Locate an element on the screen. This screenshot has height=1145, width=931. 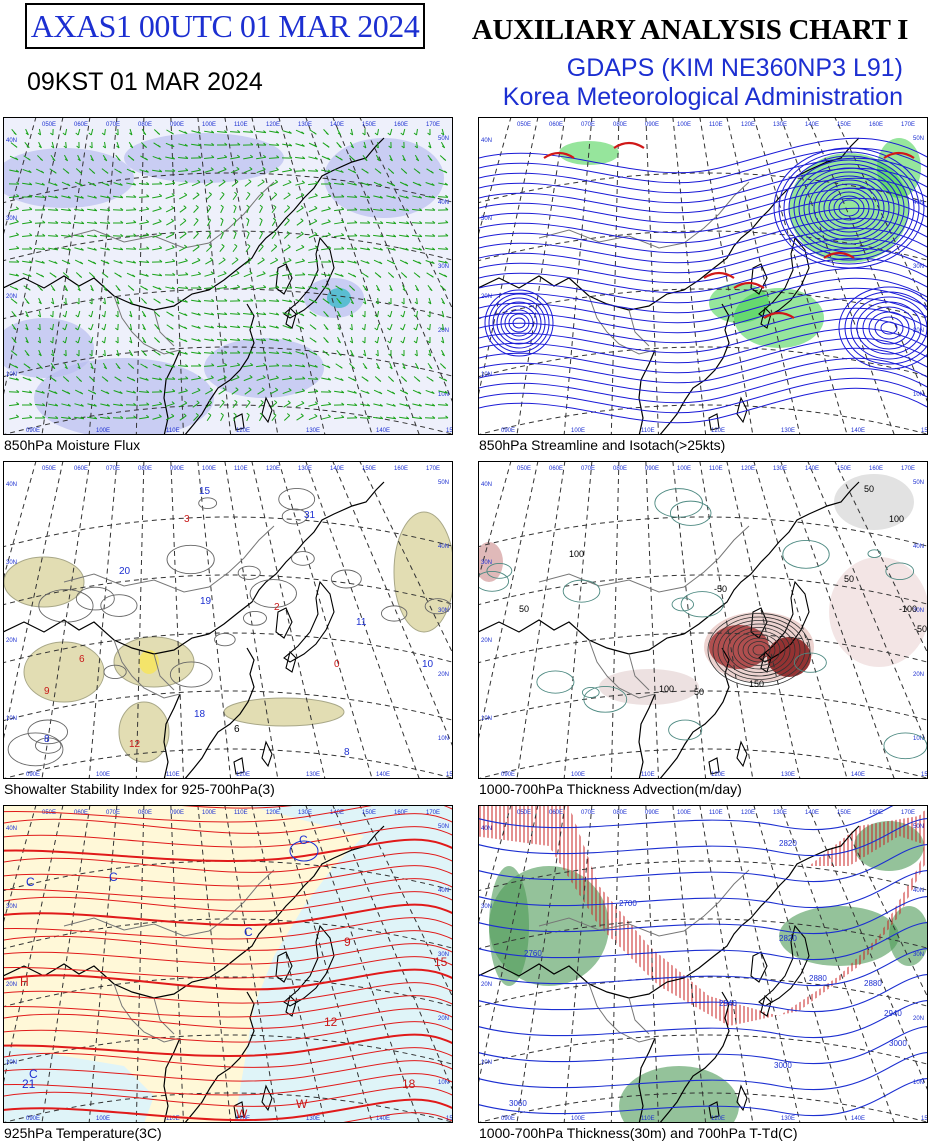
latitude-label: 20N is located at coordinates (11, 297).